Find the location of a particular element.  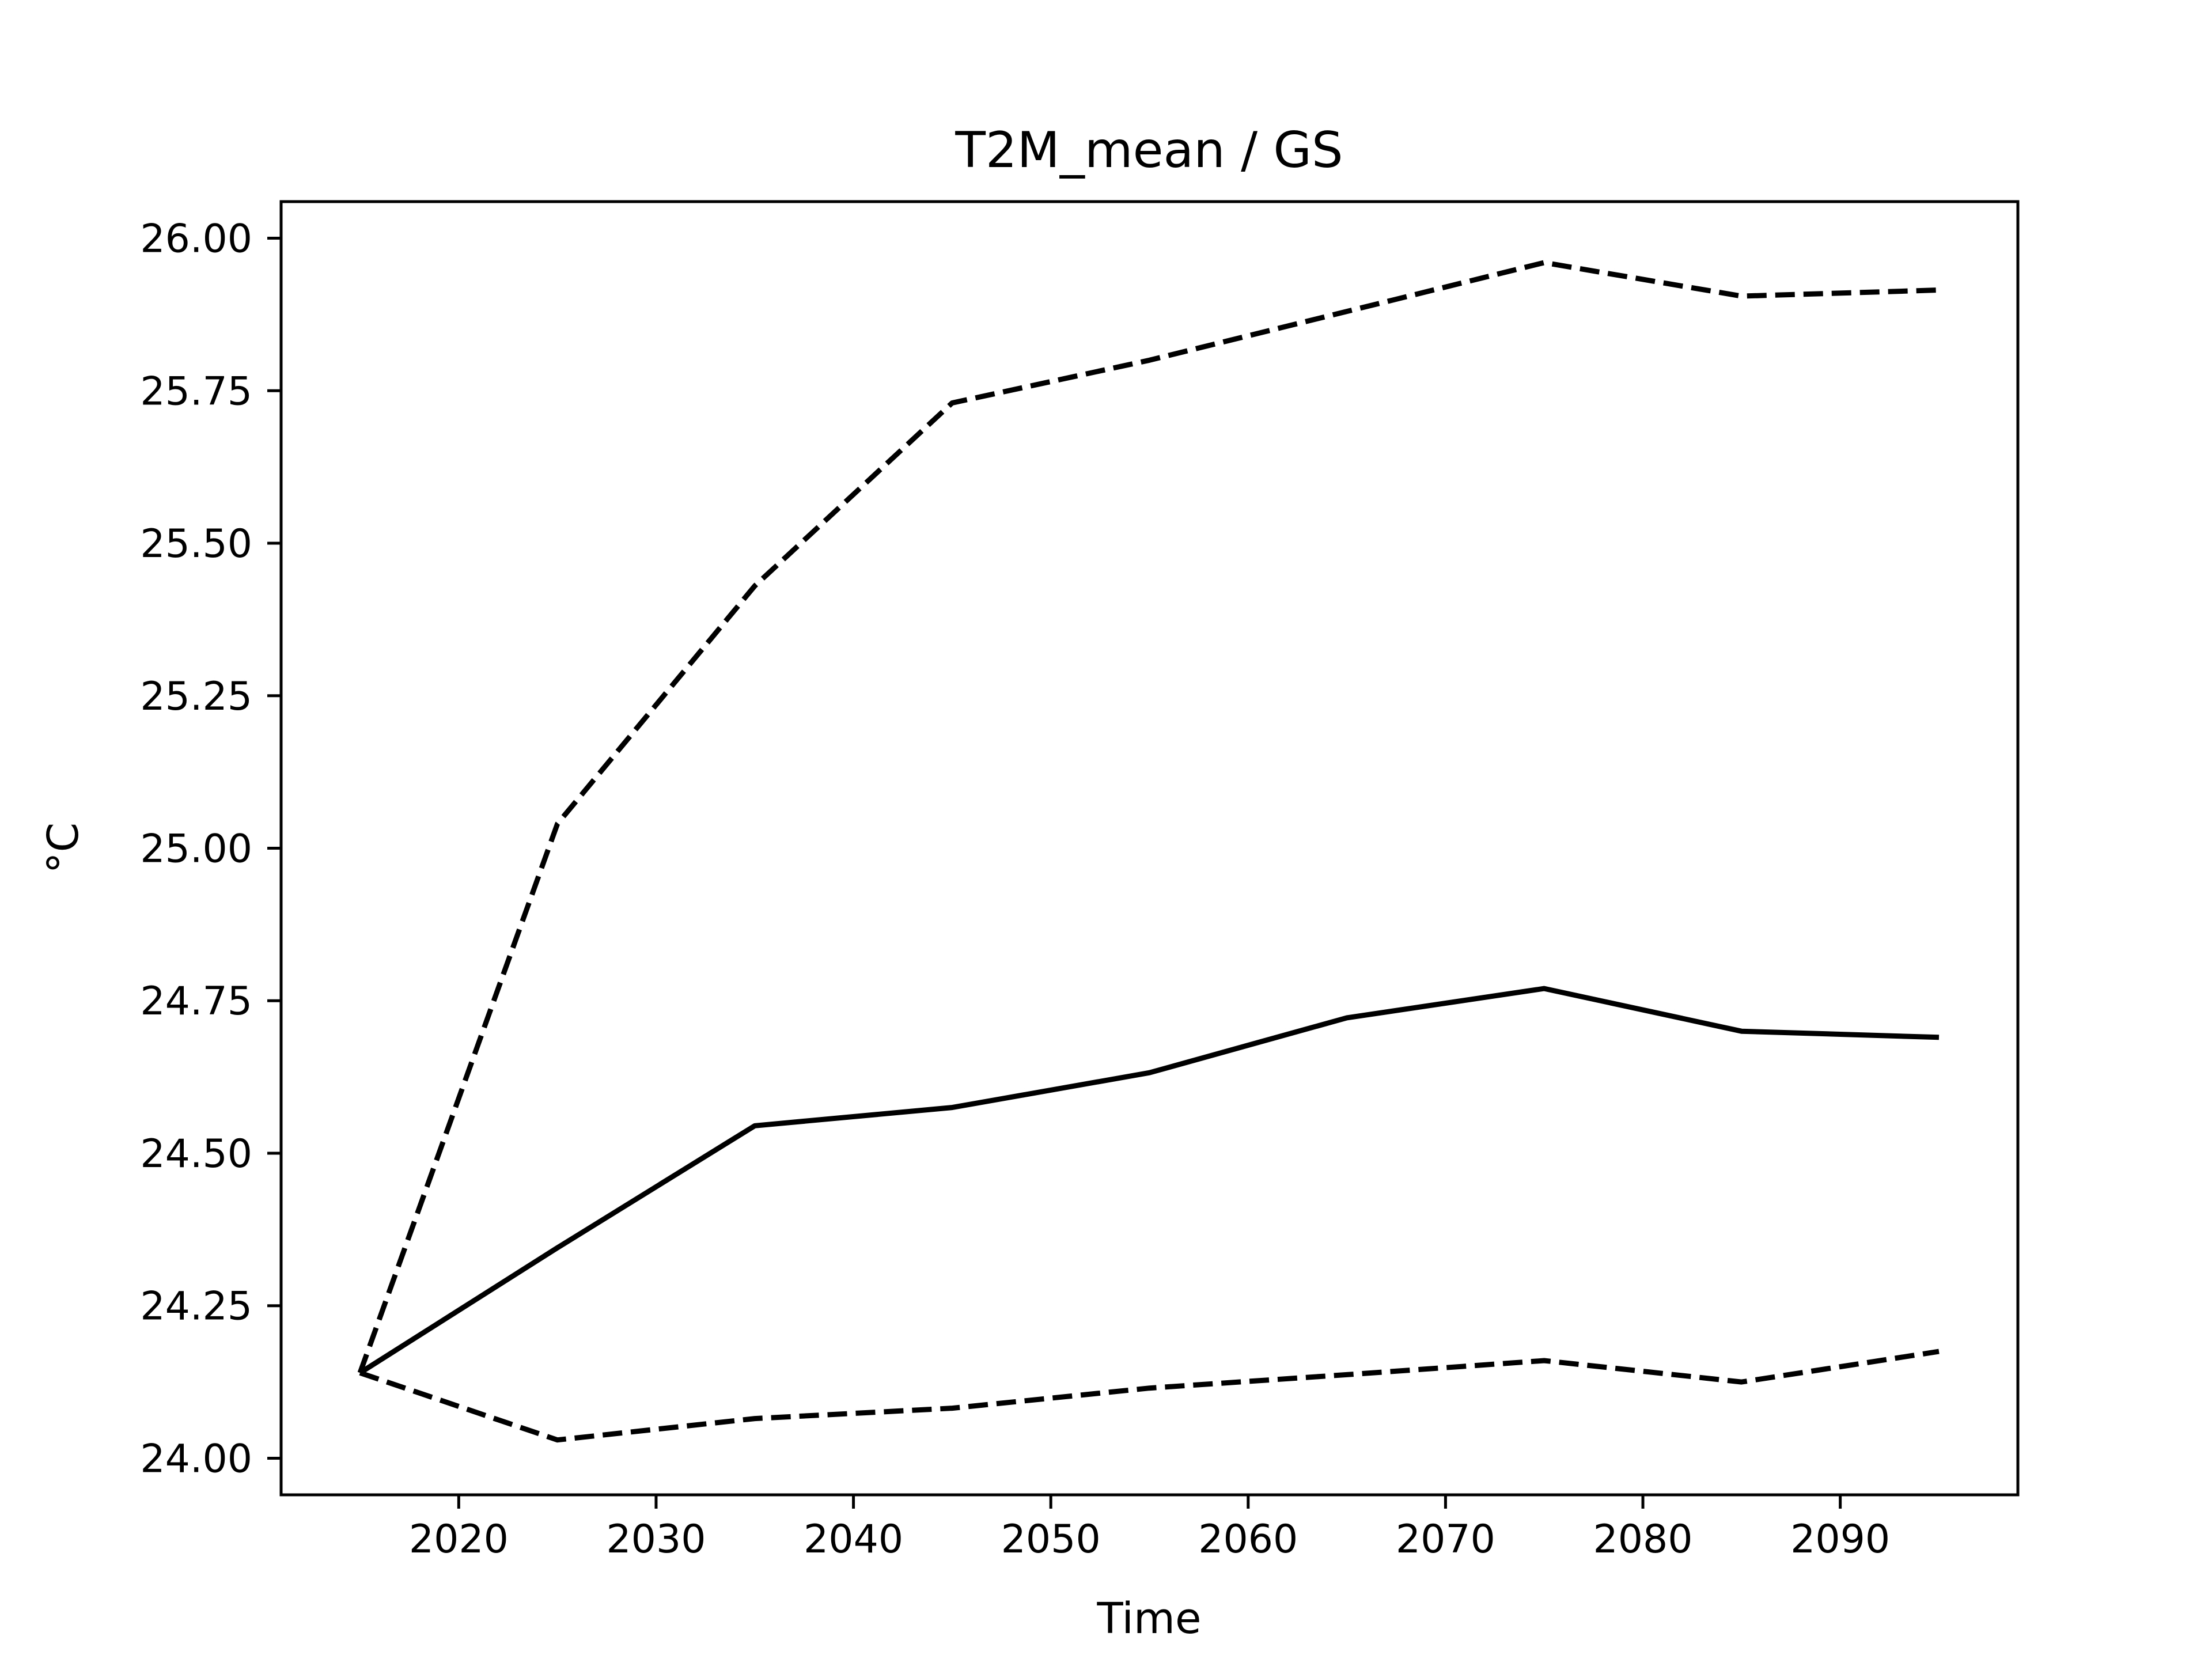

x-tick-label: 2040 is located at coordinates (853, 1539).